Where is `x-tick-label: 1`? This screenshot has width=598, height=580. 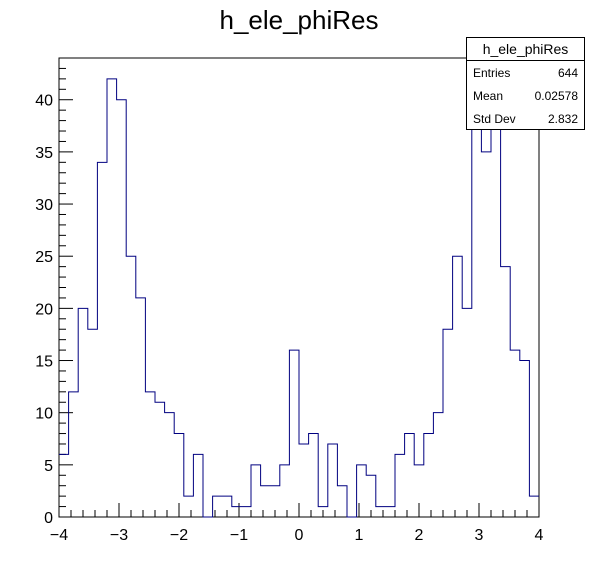
x-tick-label: 1 is located at coordinates (359, 535).